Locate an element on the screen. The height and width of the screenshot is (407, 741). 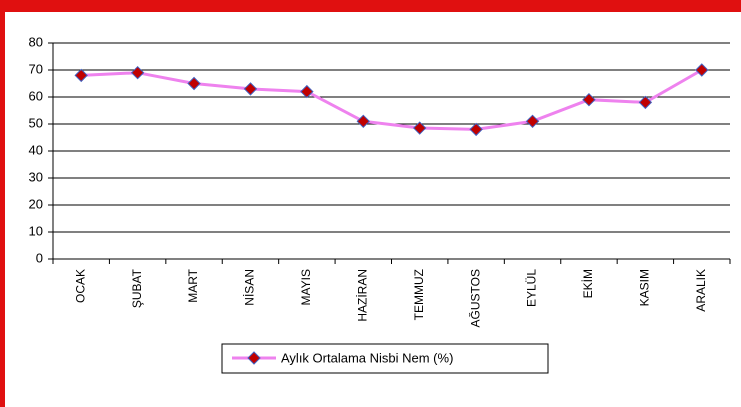
x-tick-label: HAZİRAN is located at coordinates (362, 295).